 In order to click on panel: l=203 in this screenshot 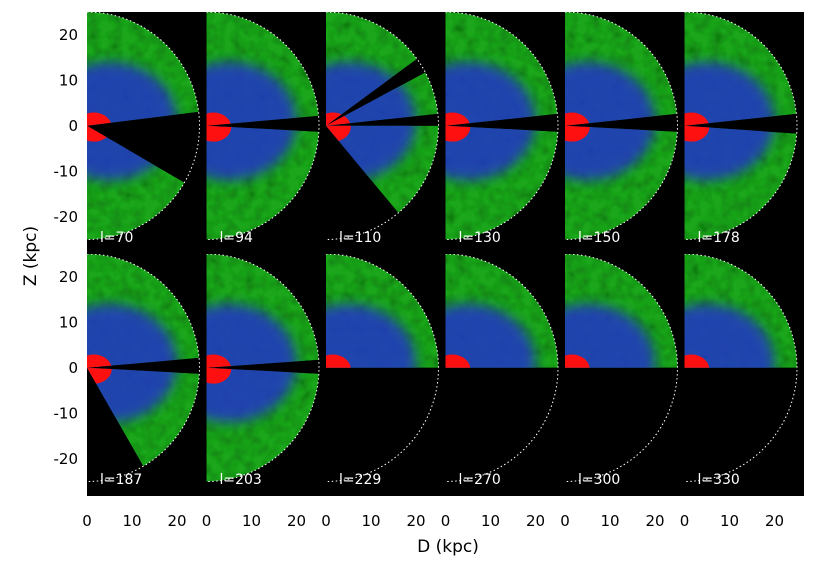, I will do `click(266, 375)`.